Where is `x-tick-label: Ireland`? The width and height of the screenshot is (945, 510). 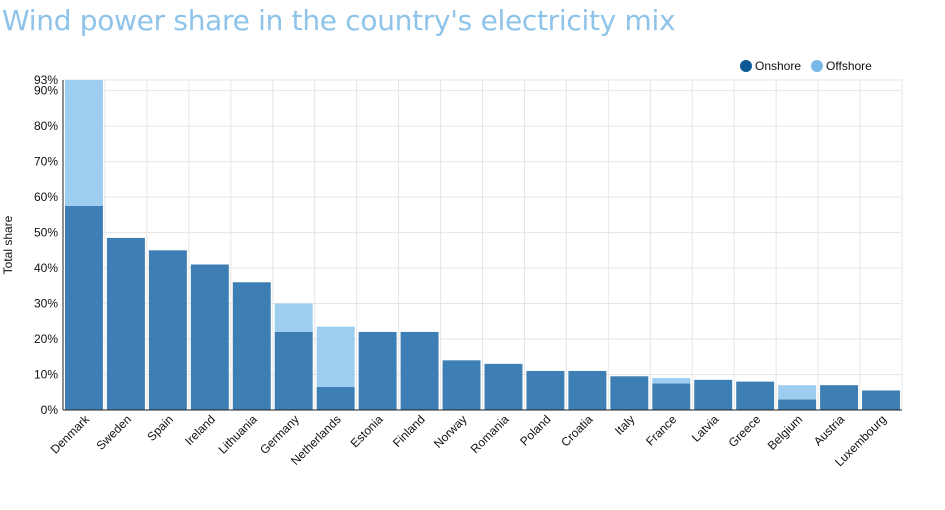
x-tick-label: Ireland is located at coordinates (200, 430).